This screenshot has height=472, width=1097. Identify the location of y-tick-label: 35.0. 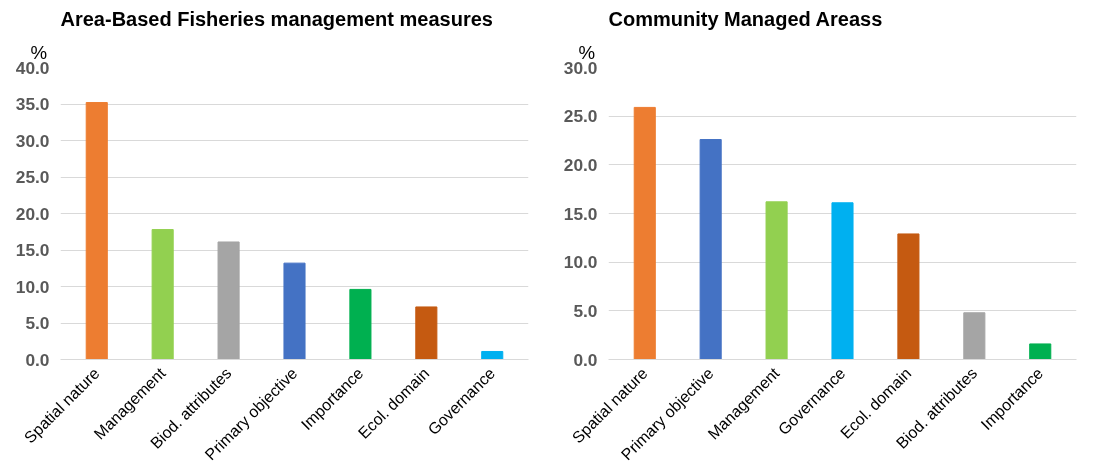
(32, 104).